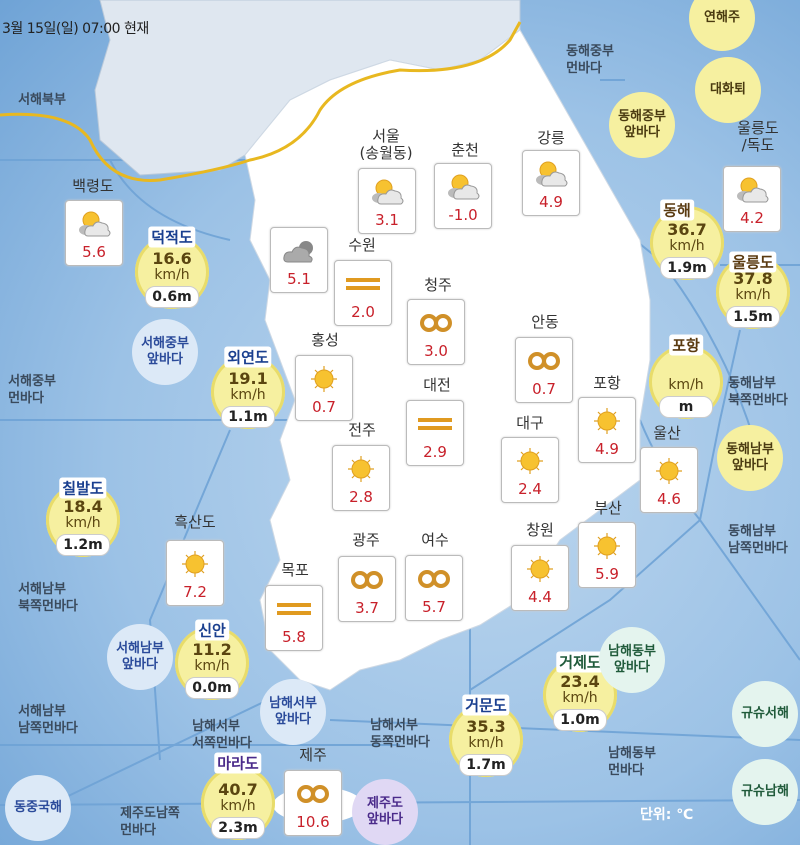 This screenshot has width=800, height=845. I want to click on weather-card: 7.2, so click(195, 573).